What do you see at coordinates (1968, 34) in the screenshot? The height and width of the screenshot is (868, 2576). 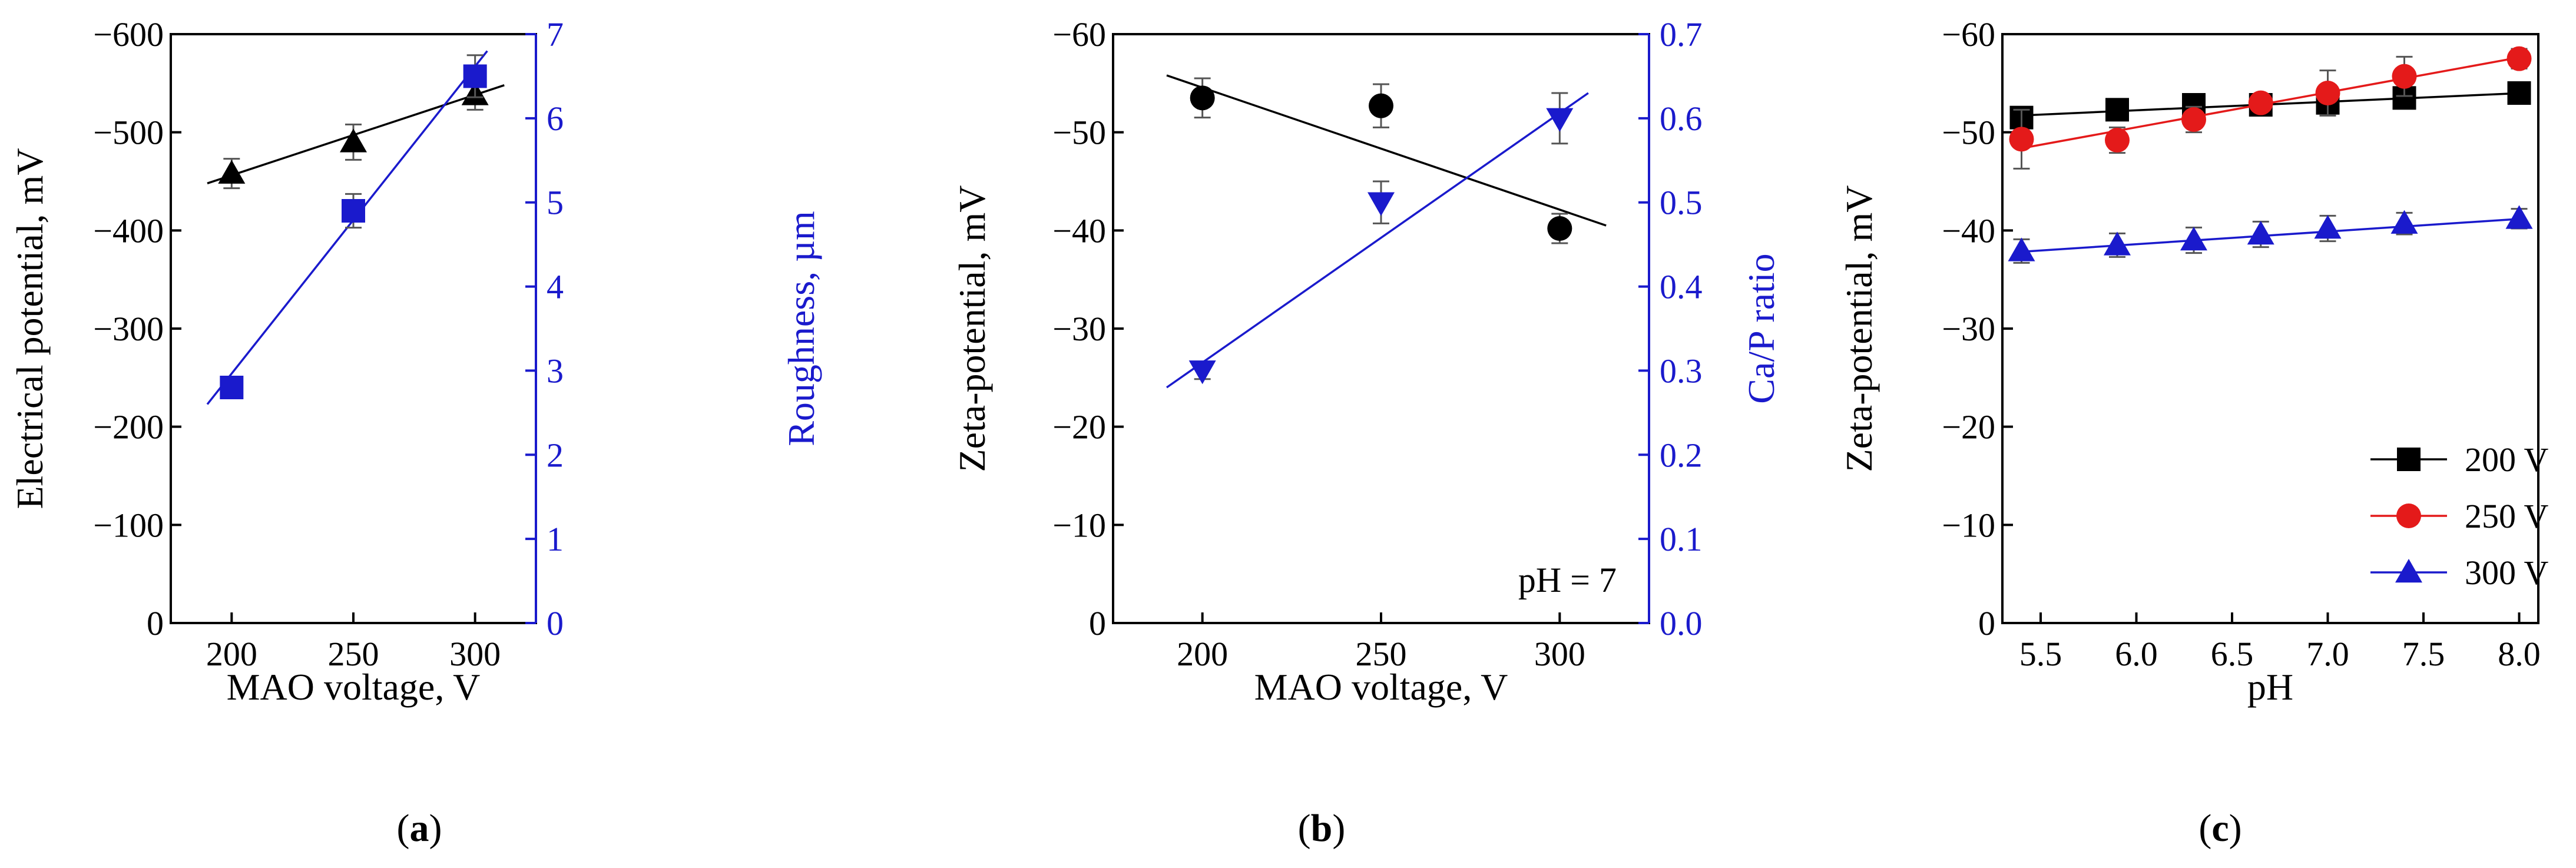 I see `panel-c-ytick-label-6: −60` at bounding box center [1968, 34].